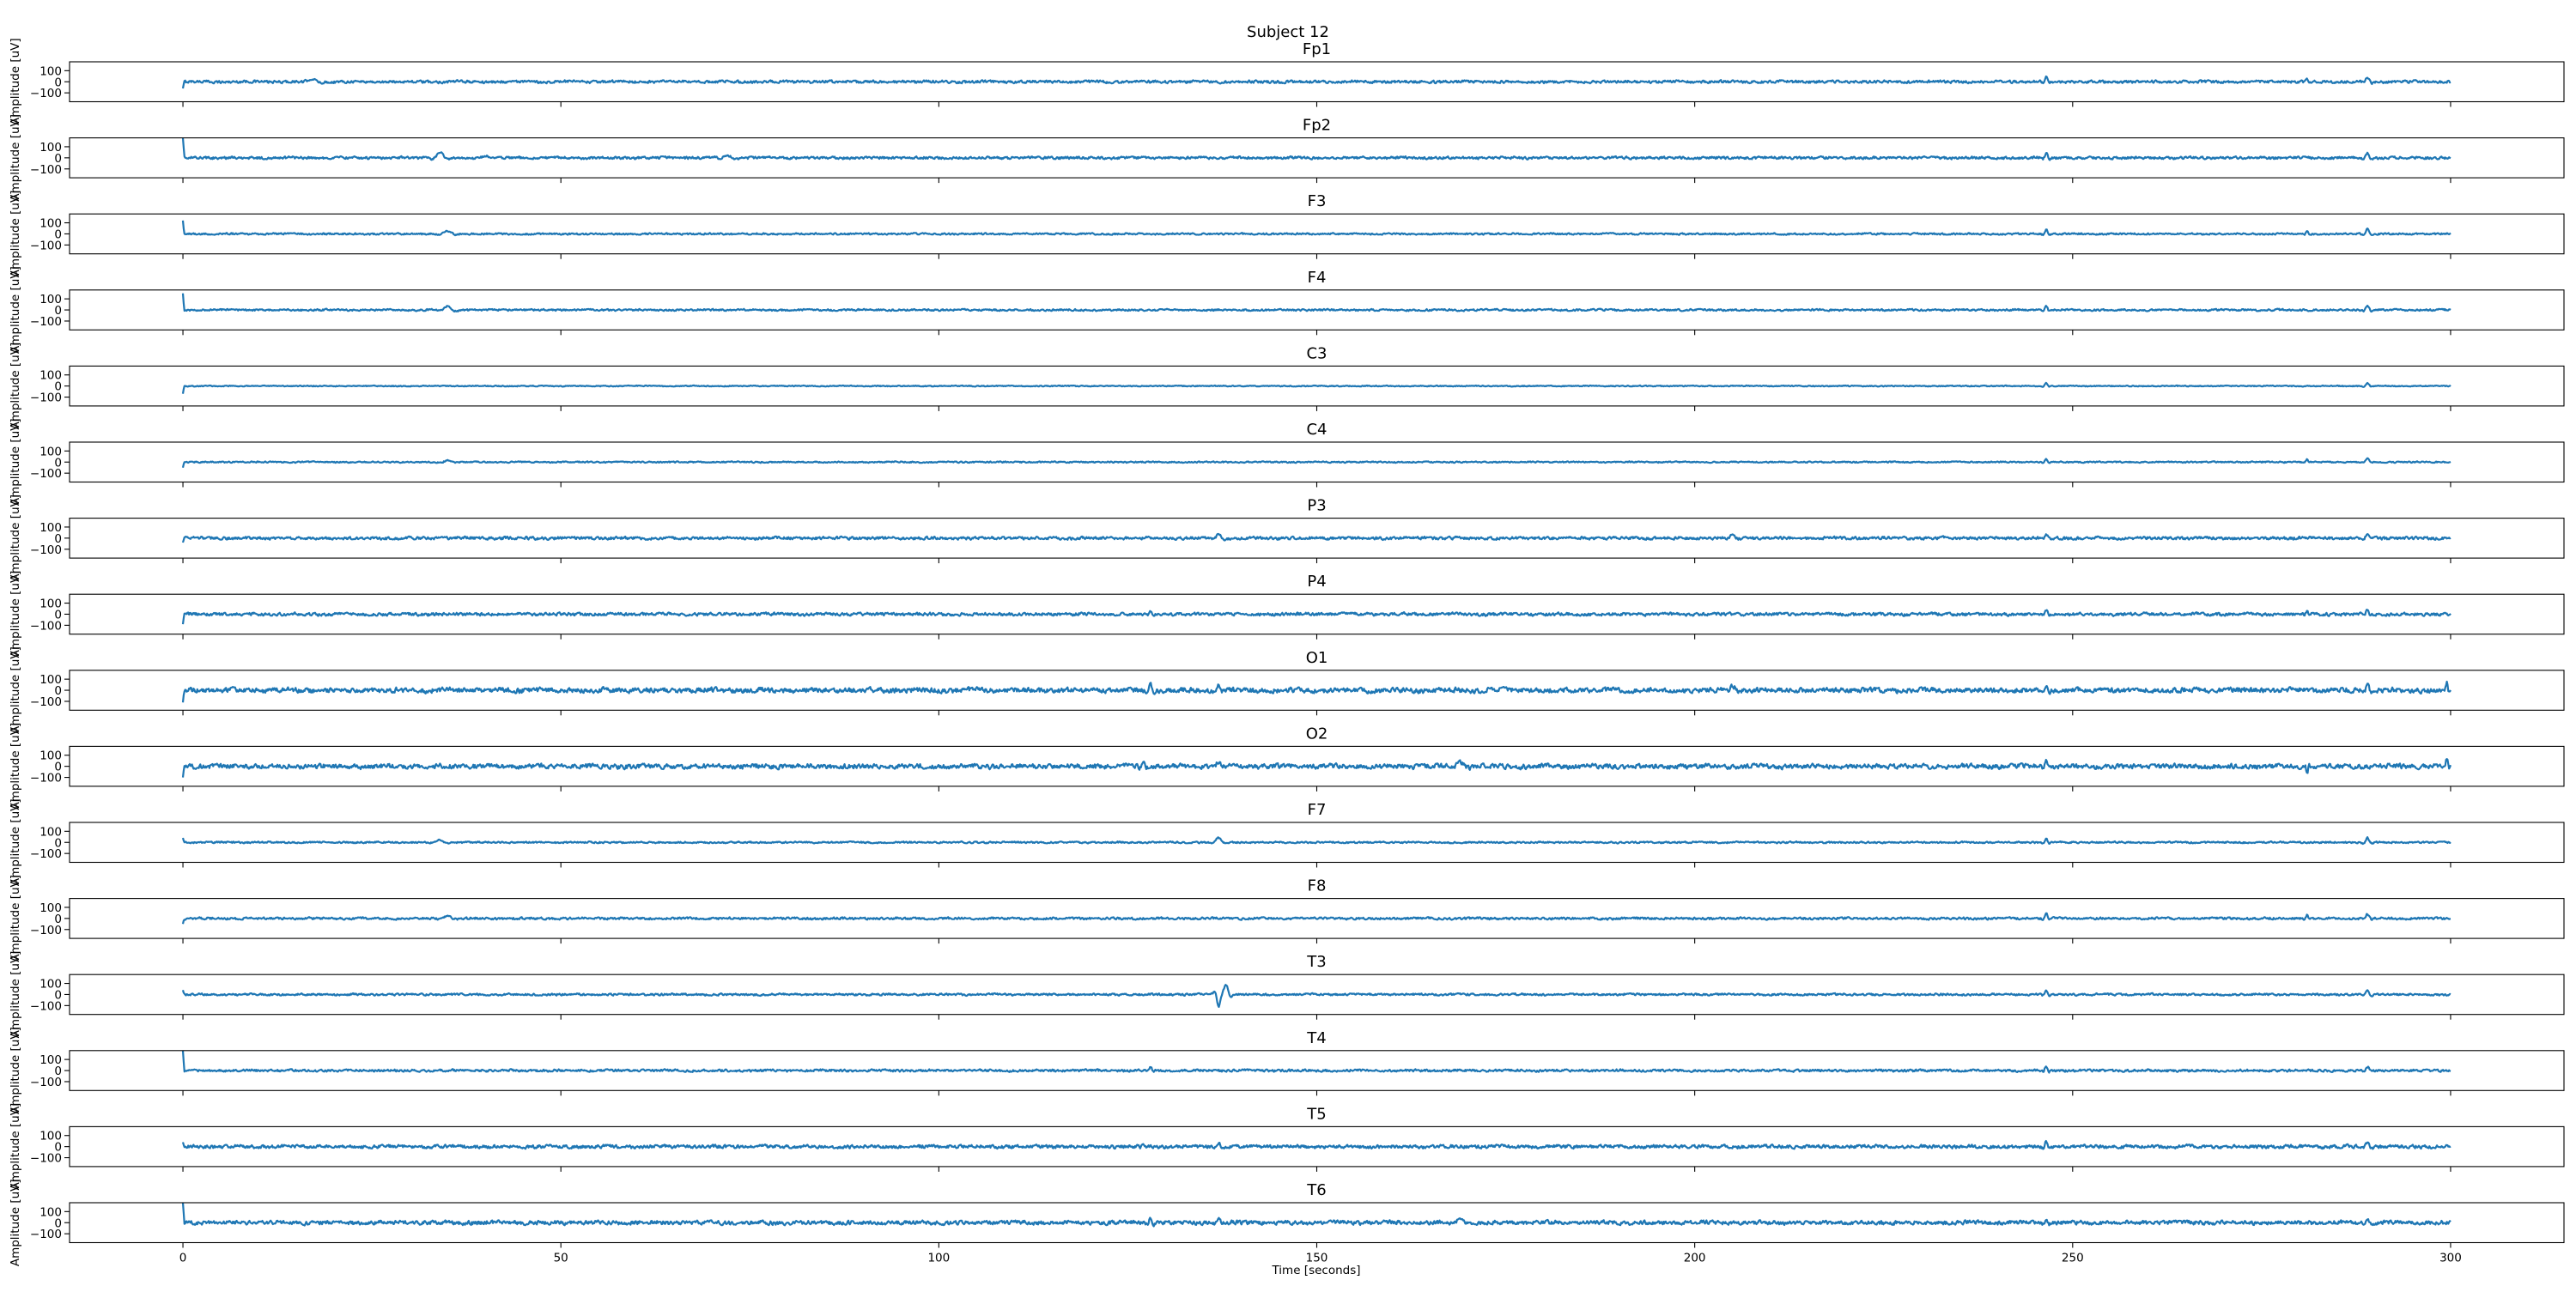 The height and width of the screenshot is (1292, 2576). What do you see at coordinates (1317, 1258) in the screenshot?
I see `x-tick-label: 150` at bounding box center [1317, 1258].